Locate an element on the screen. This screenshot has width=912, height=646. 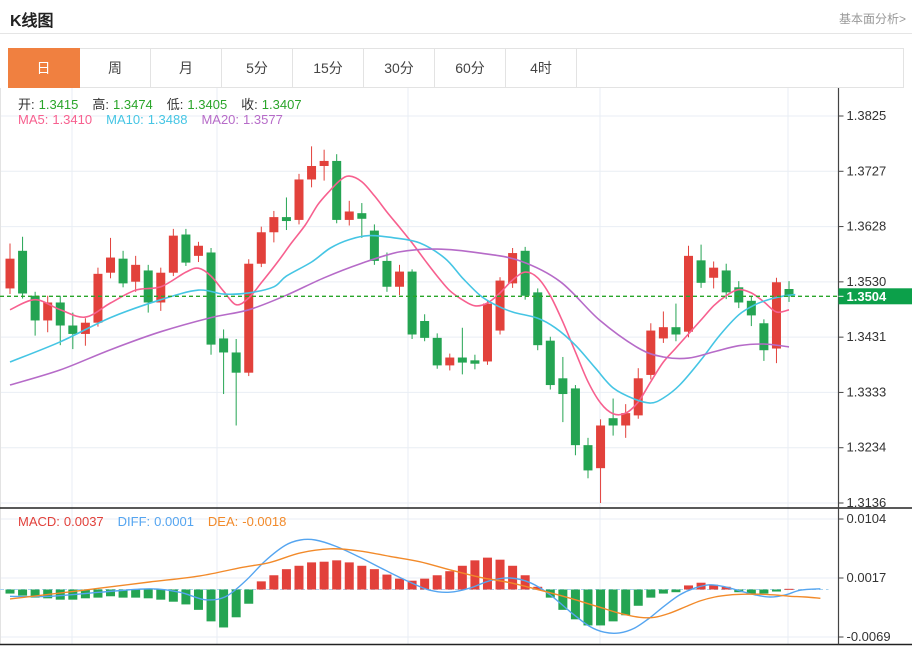
tab-period-6: 60分 is located at coordinates (470, 68).